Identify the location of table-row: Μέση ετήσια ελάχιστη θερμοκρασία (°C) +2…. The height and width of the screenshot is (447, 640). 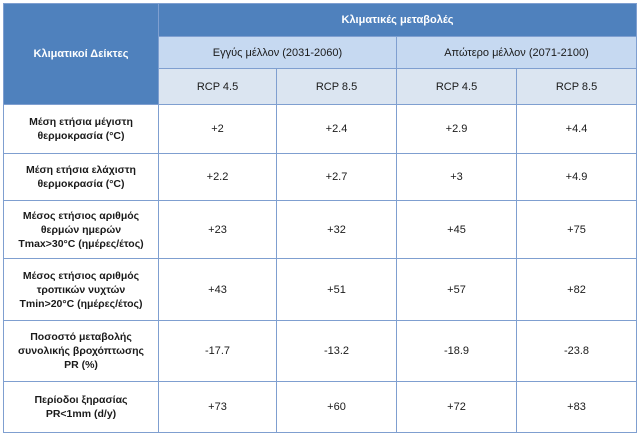
(320, 177).